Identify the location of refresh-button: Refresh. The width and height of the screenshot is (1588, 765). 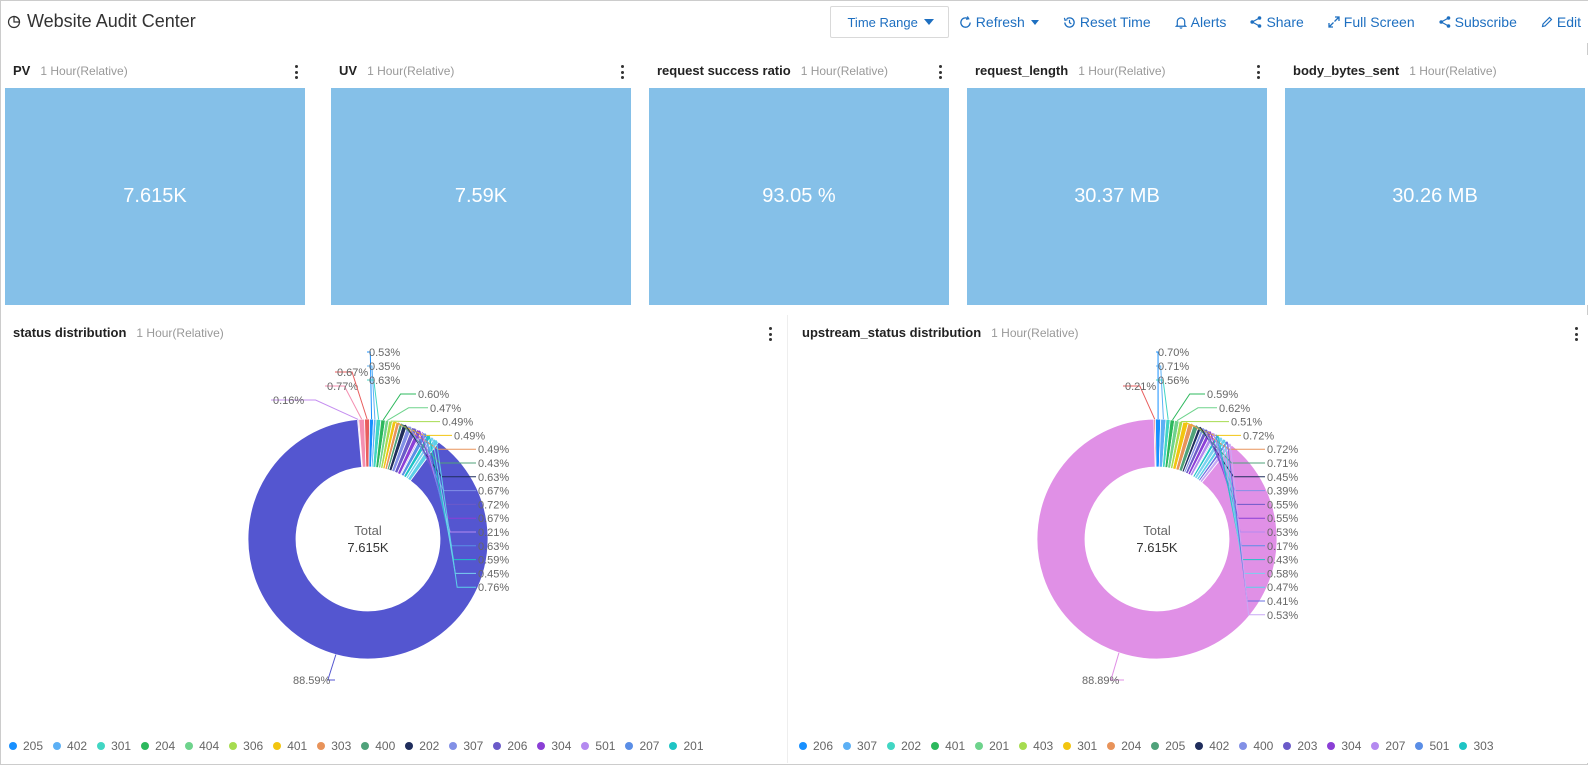
(999, 22).